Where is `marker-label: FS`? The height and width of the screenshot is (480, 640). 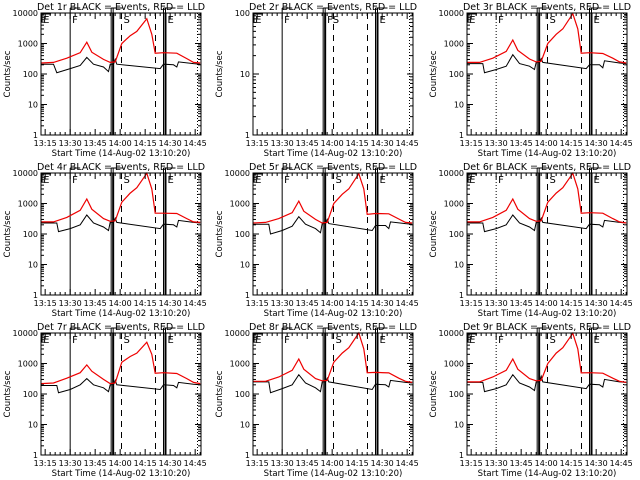 marker-label: FS is located at coordinates (333, 20).